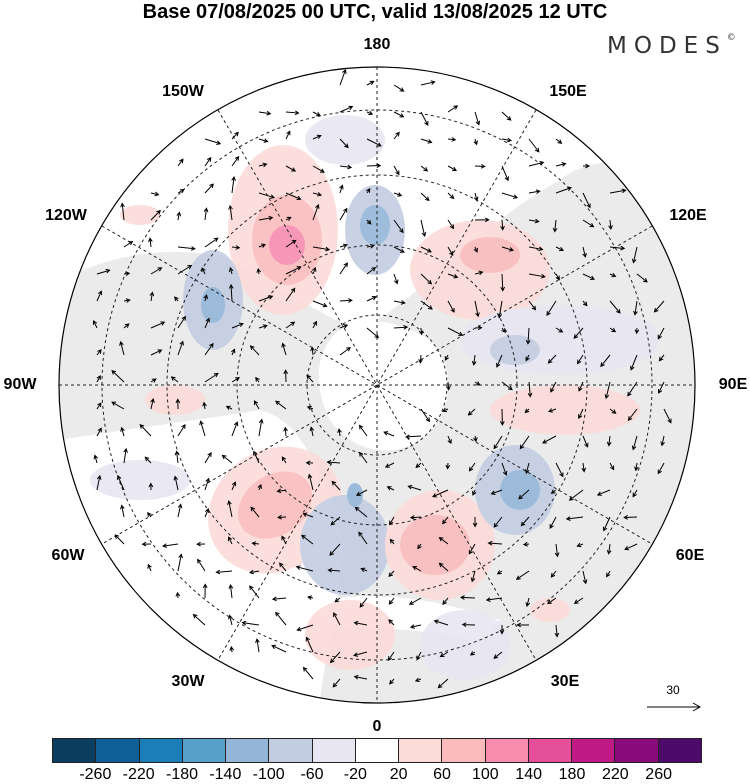  What do you see at coordinates (312, 774) in the screenshot?
I see `colorbar-tick-label: -60` at bounding box center [312, 774].